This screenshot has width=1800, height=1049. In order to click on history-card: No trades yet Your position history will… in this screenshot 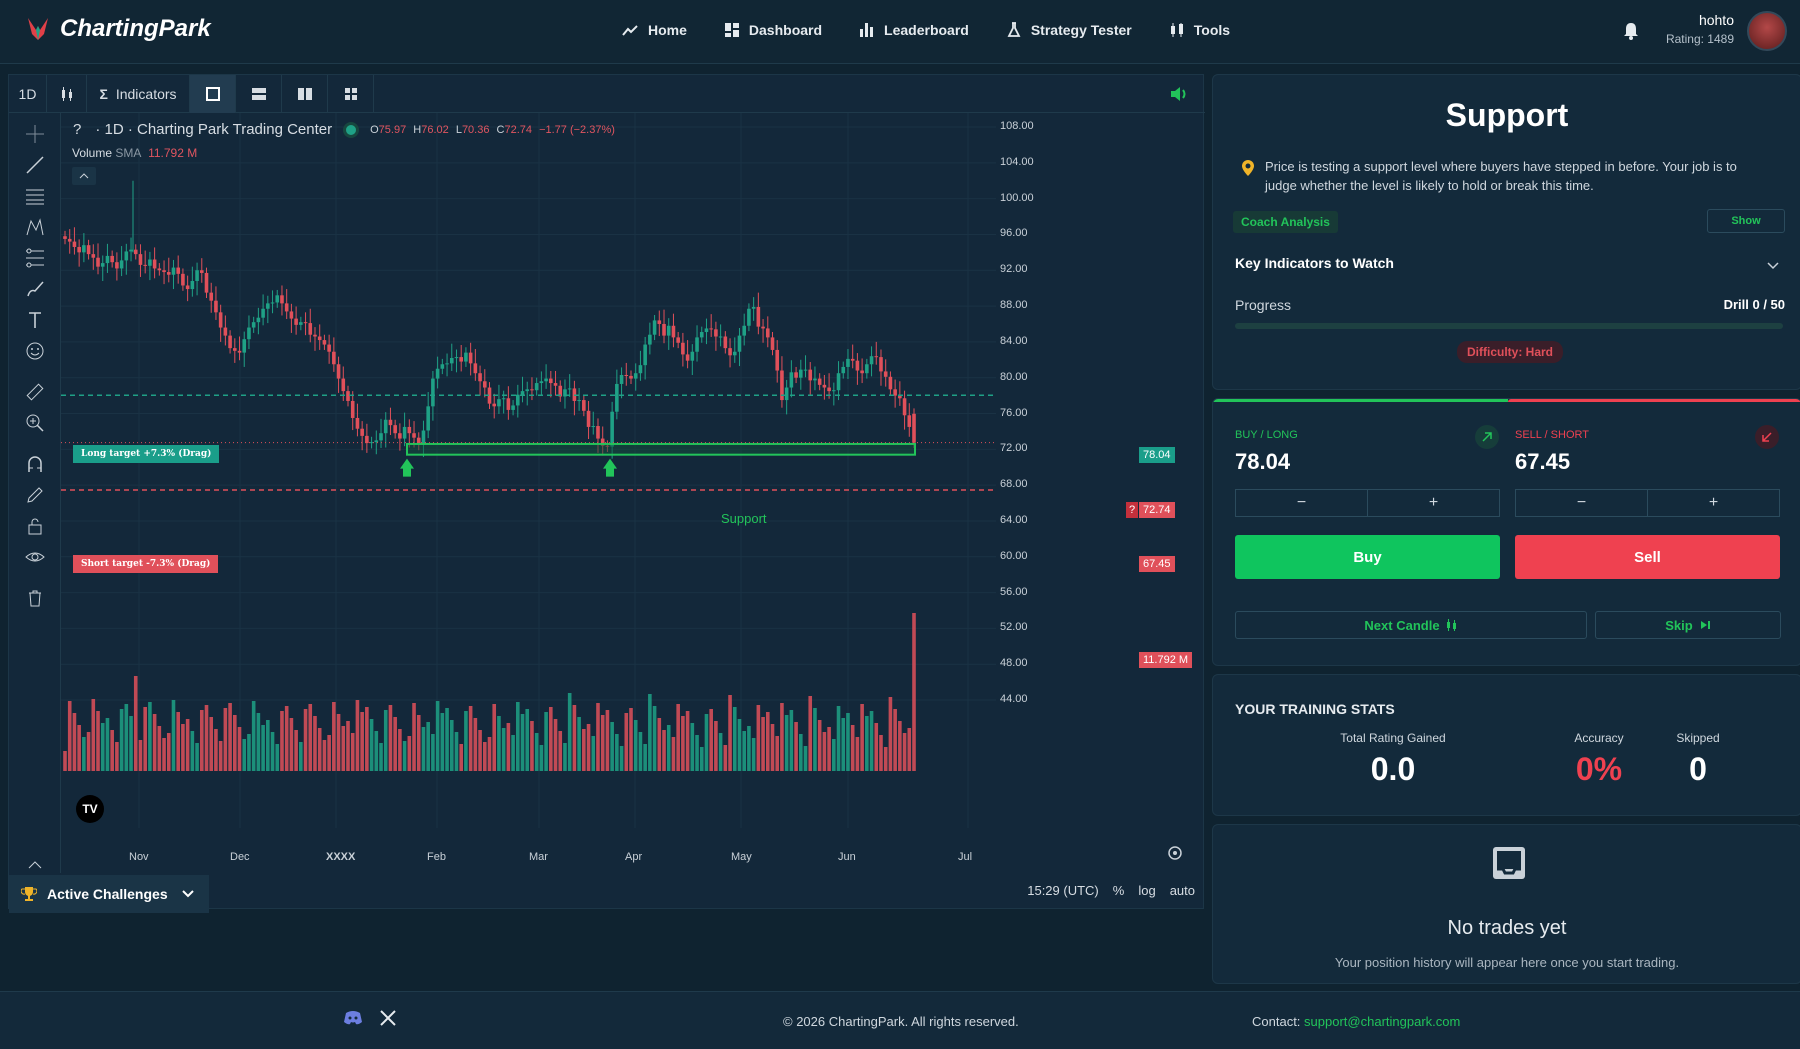, I will do `click(1506, 904)`.